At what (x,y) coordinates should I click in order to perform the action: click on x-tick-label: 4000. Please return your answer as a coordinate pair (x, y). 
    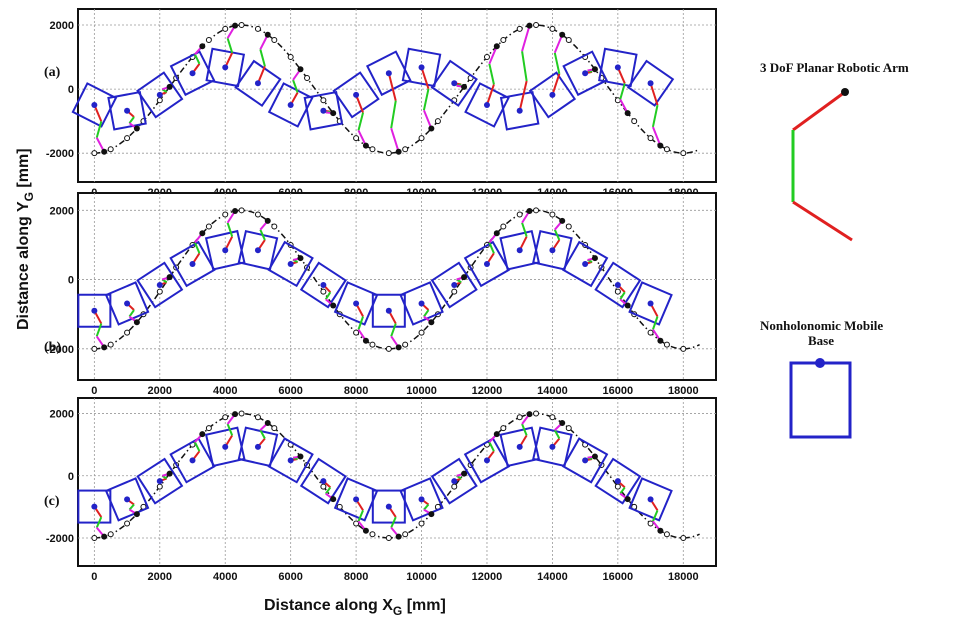
    Looking at the image, I should click on (225, 577).